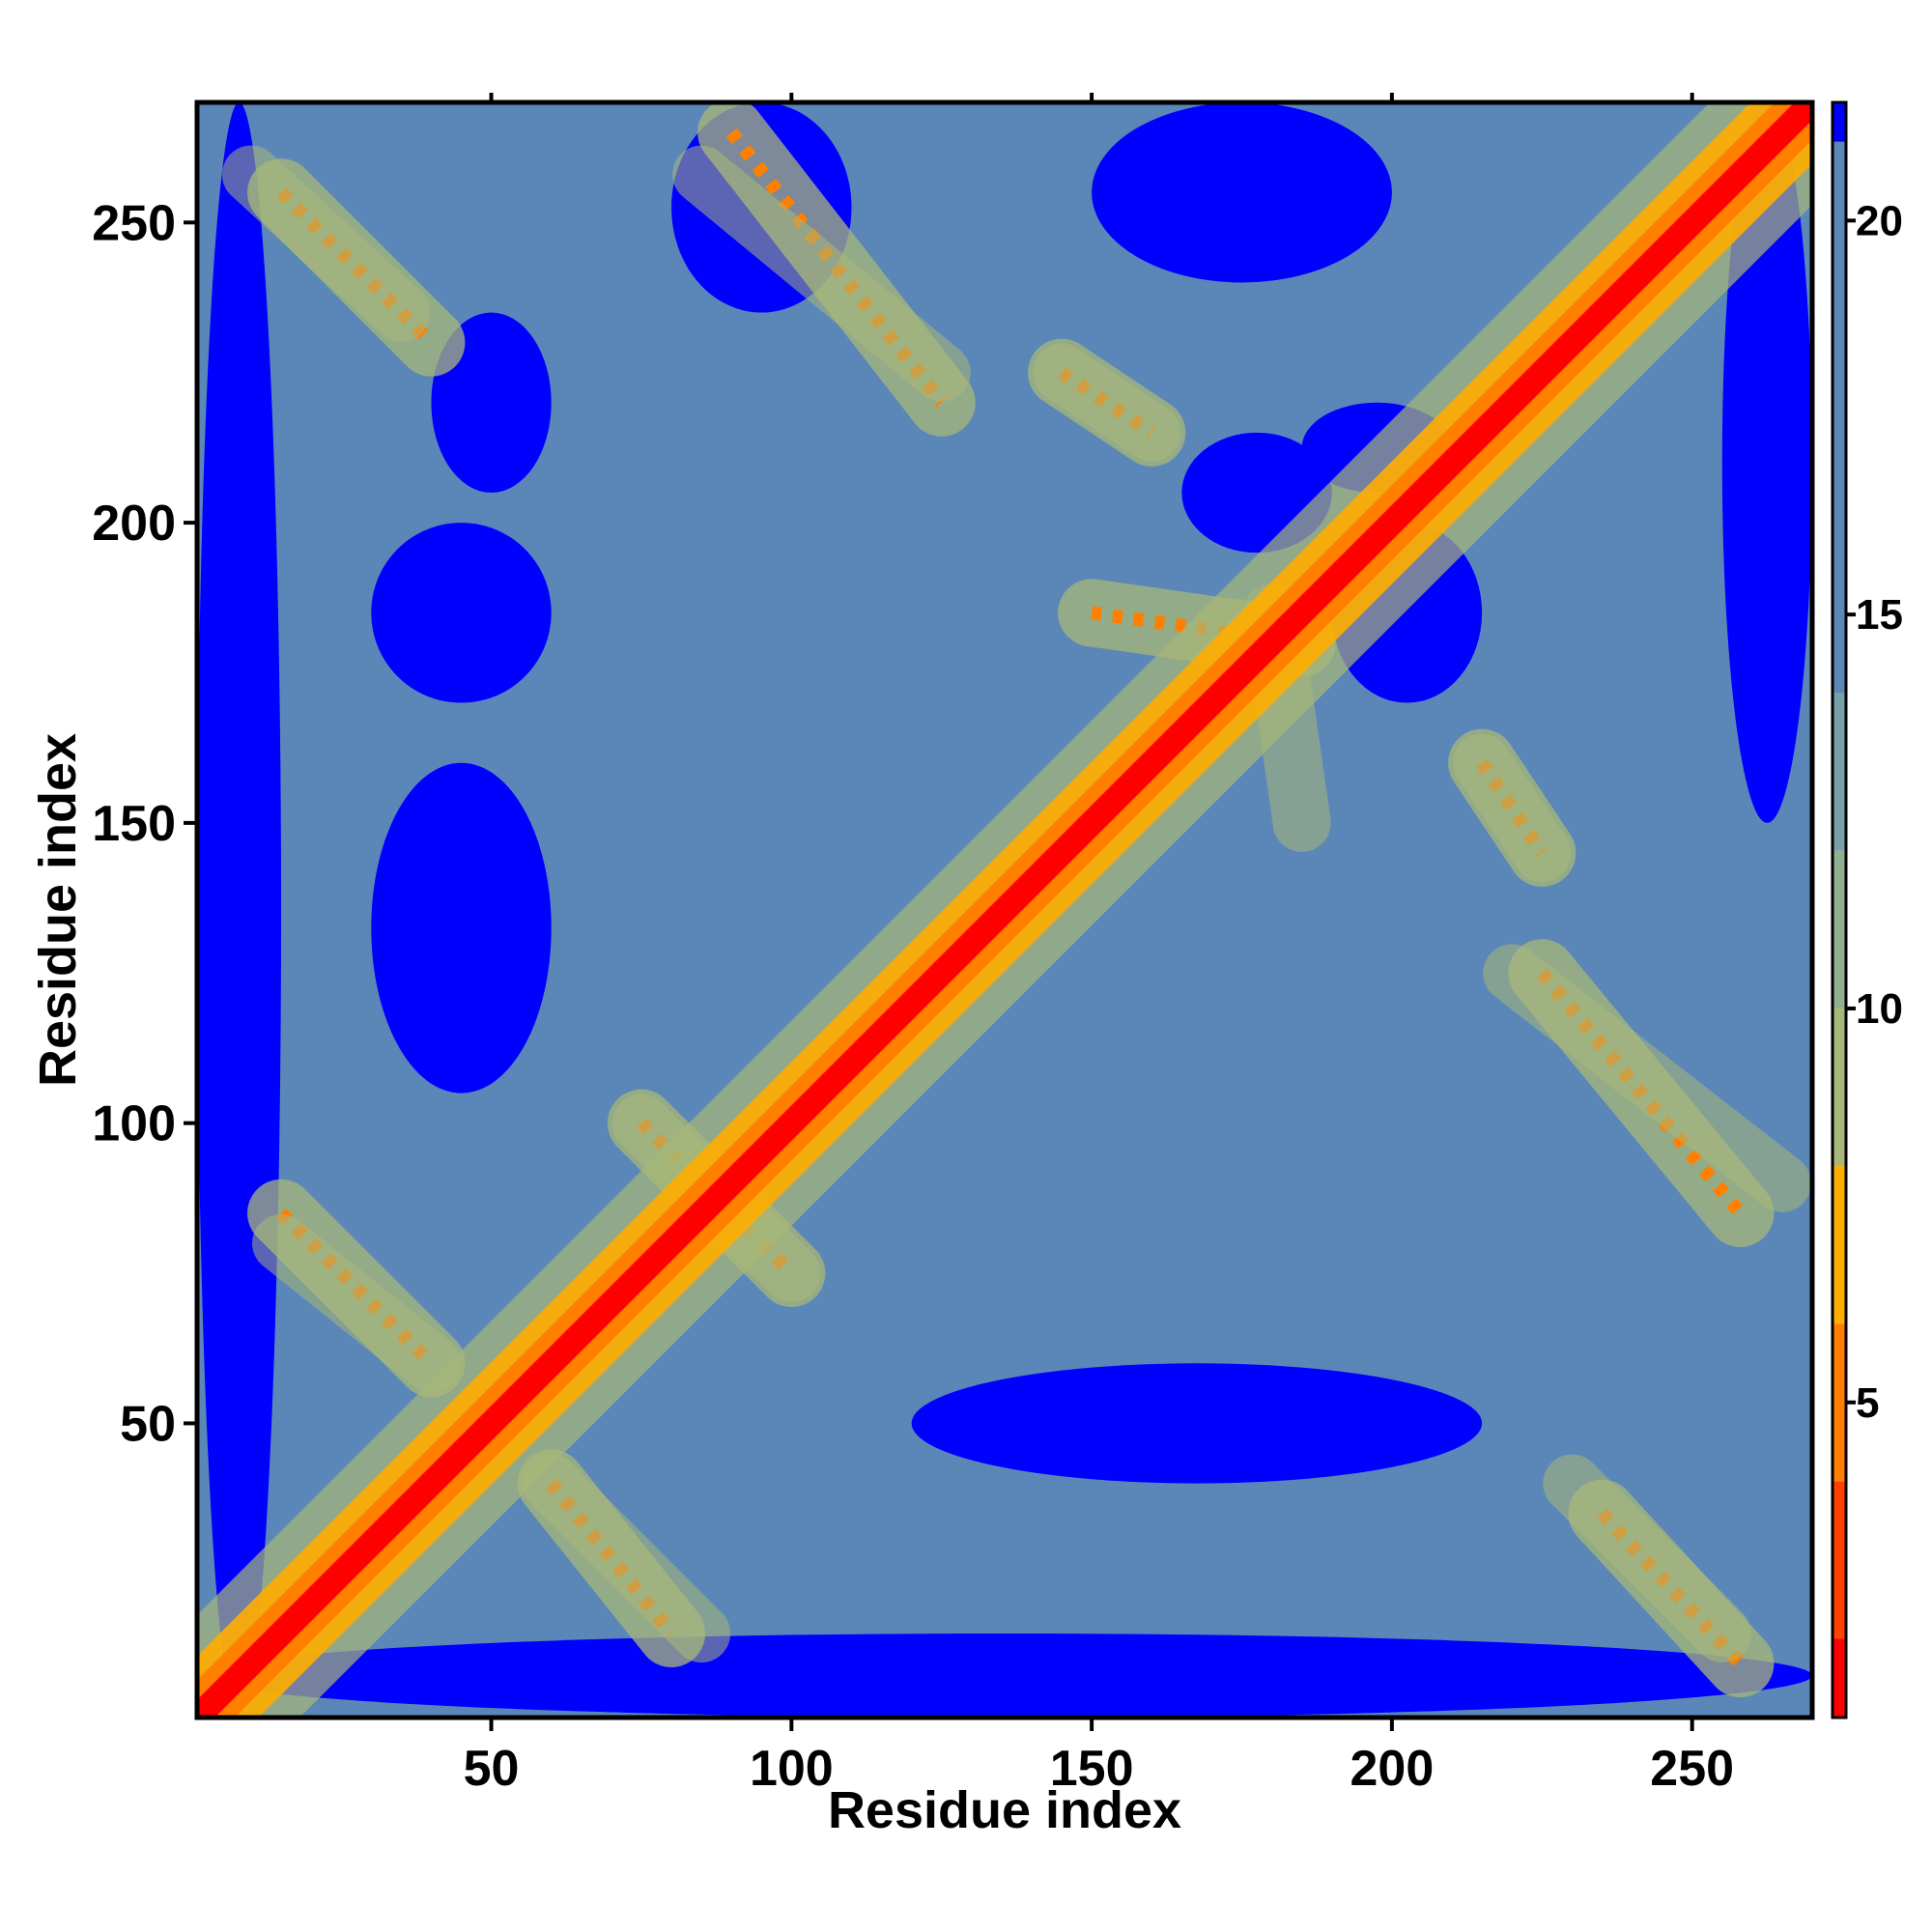  I want to click on y-tick-label: 100, so click(134, 1124).